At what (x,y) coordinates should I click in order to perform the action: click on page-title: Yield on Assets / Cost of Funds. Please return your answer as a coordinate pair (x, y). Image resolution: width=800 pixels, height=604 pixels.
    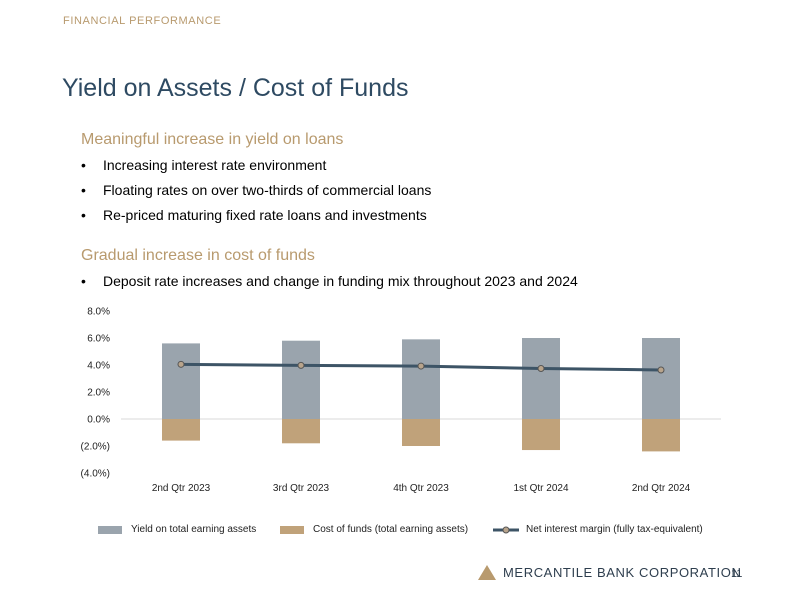
    Looking at the image, I should click on (235, 88).